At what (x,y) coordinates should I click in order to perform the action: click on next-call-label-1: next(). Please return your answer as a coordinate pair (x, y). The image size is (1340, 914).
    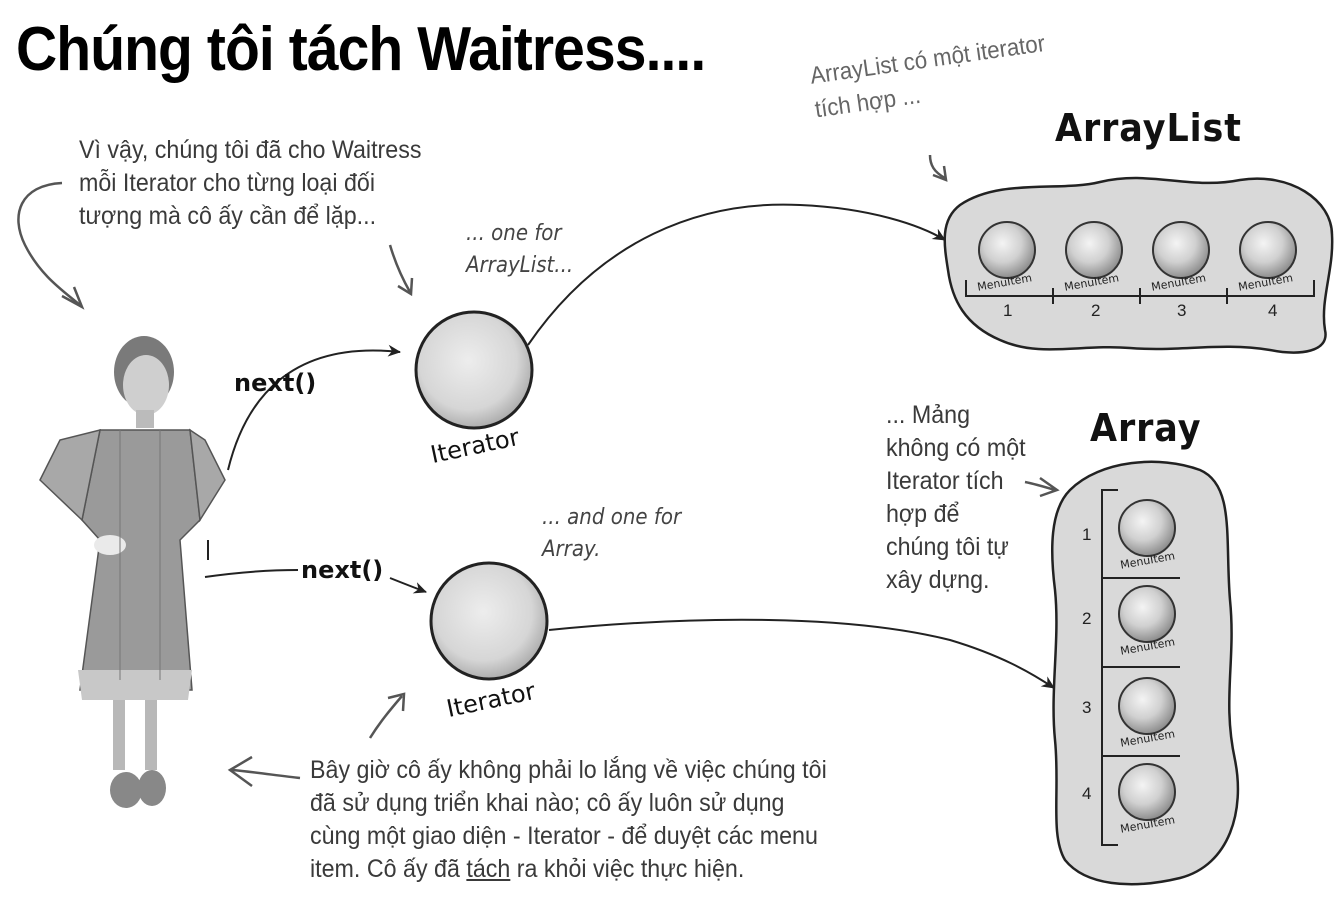
    Looking at the image, I should click on (275, 383).